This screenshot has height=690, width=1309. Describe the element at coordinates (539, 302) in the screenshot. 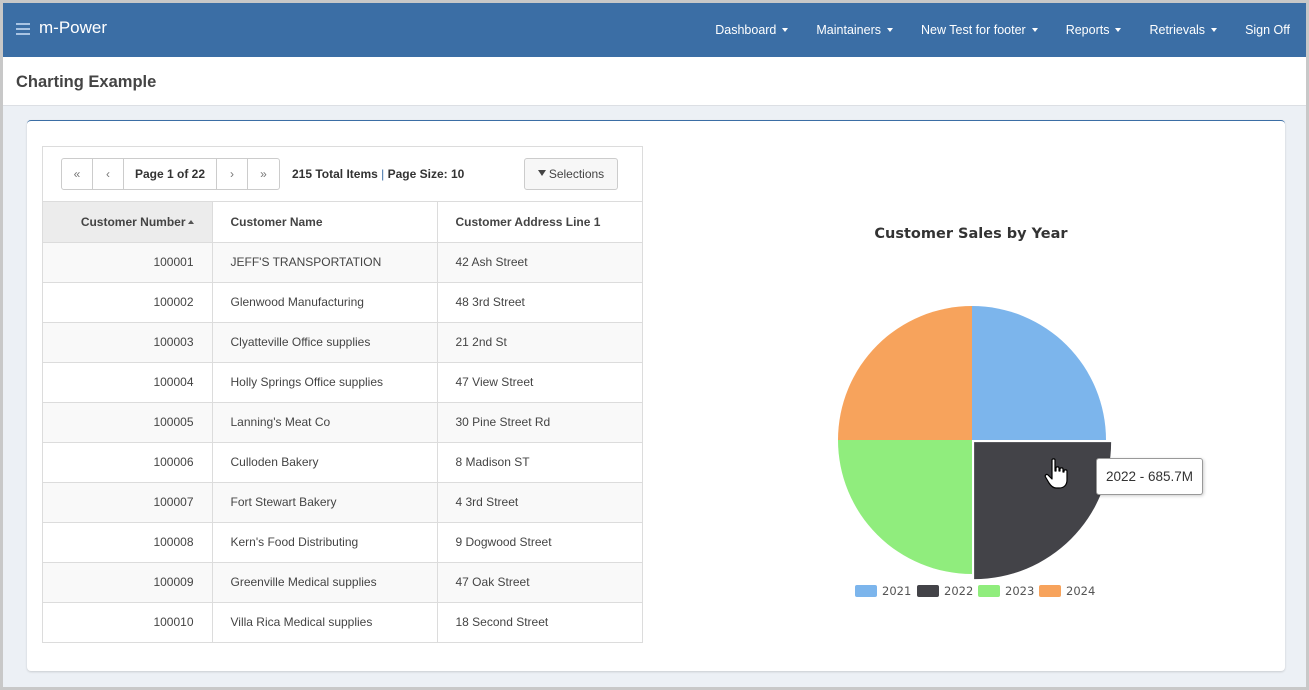

I see `cell-customer-address: 48 3rd Street` at that location.